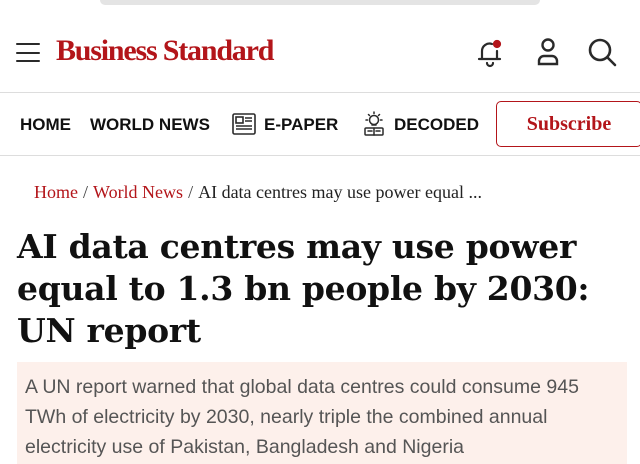 This screenshot has width=640, height=464. Describe the element at coordinates (568, 124) in the screenshot. I see `subscribe-button: Subscribe` at that location.